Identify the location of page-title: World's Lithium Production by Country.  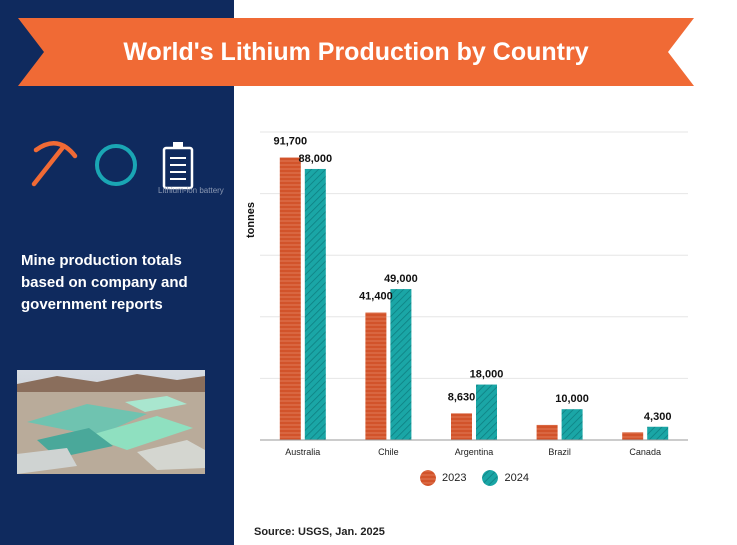
(356, 52).